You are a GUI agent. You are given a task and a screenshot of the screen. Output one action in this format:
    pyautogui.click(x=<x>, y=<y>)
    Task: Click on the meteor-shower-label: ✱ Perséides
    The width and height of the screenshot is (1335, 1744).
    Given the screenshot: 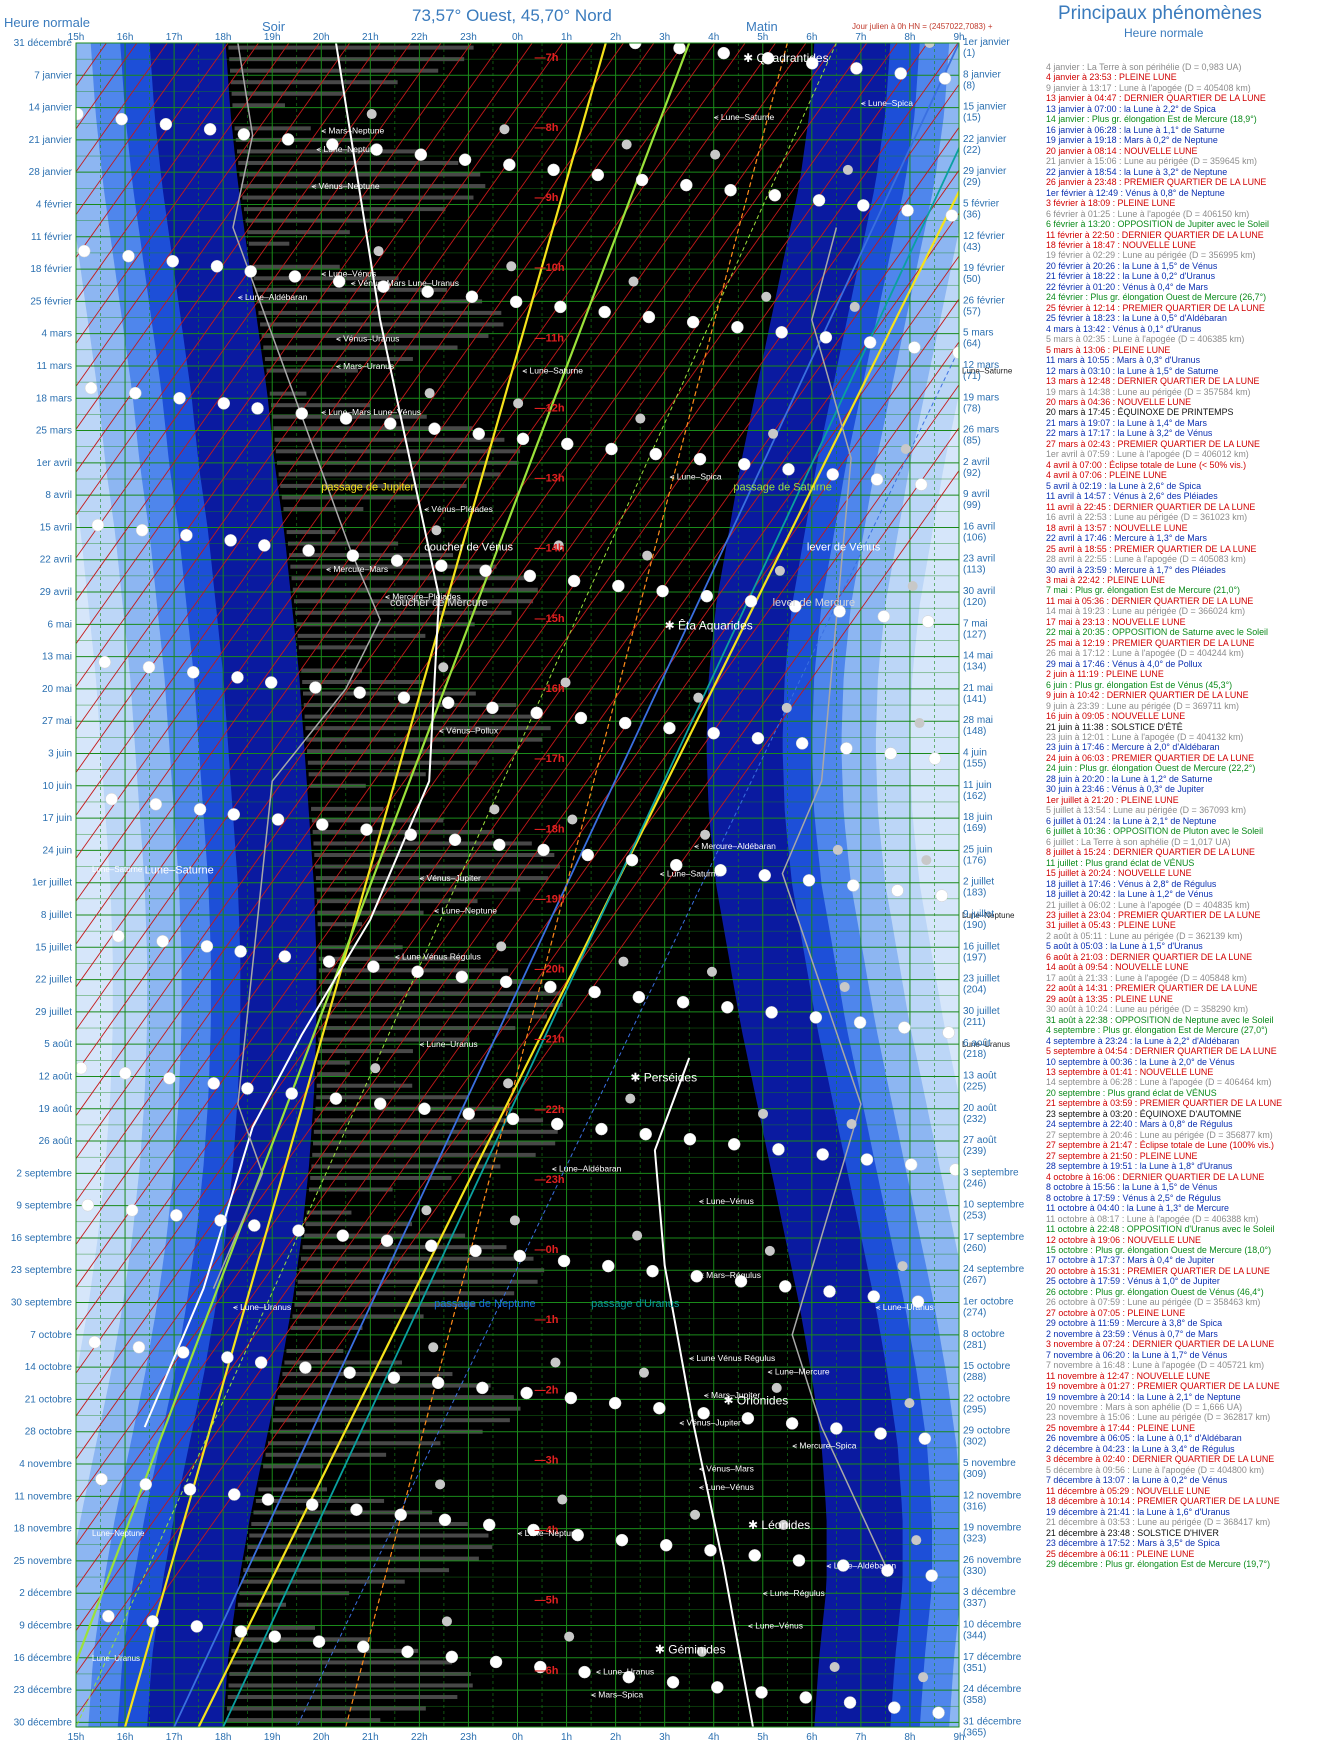 What is the action you would take?
    pyautogui.click(x=663, y=1077)
    